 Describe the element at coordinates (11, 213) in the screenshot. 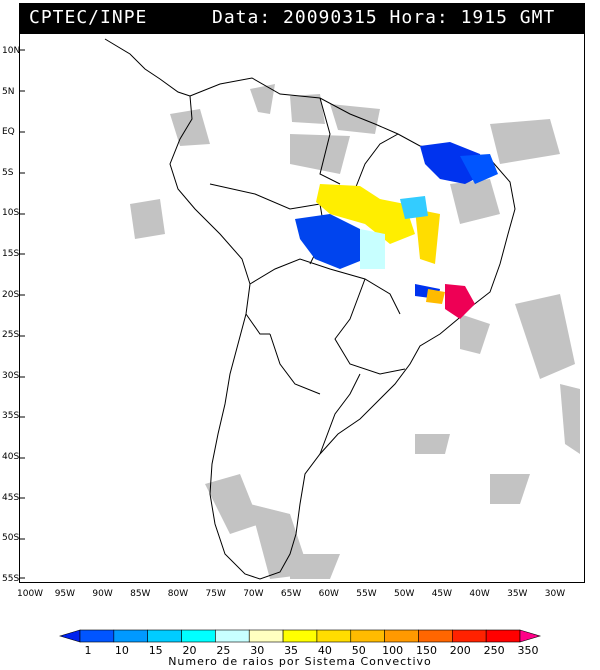

I see `lat-label: 10S` at that location.